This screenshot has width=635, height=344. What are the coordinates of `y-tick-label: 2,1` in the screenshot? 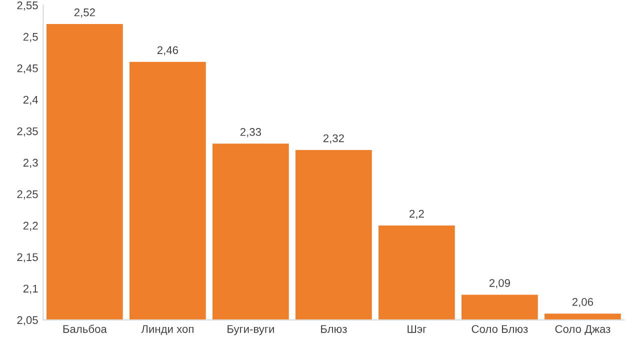 It's located at (30, 289).